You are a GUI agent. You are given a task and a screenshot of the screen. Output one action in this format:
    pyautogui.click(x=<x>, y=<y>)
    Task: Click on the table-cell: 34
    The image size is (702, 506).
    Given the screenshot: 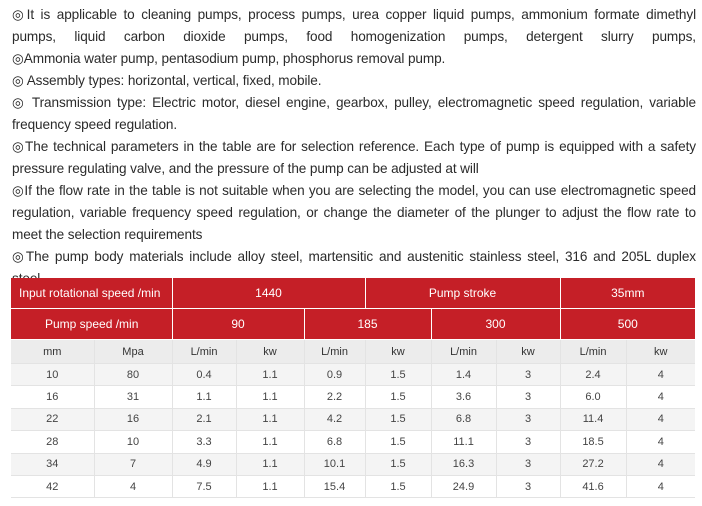 What is the action you would take?
    pyautogui.click(x=53, y=464)
    